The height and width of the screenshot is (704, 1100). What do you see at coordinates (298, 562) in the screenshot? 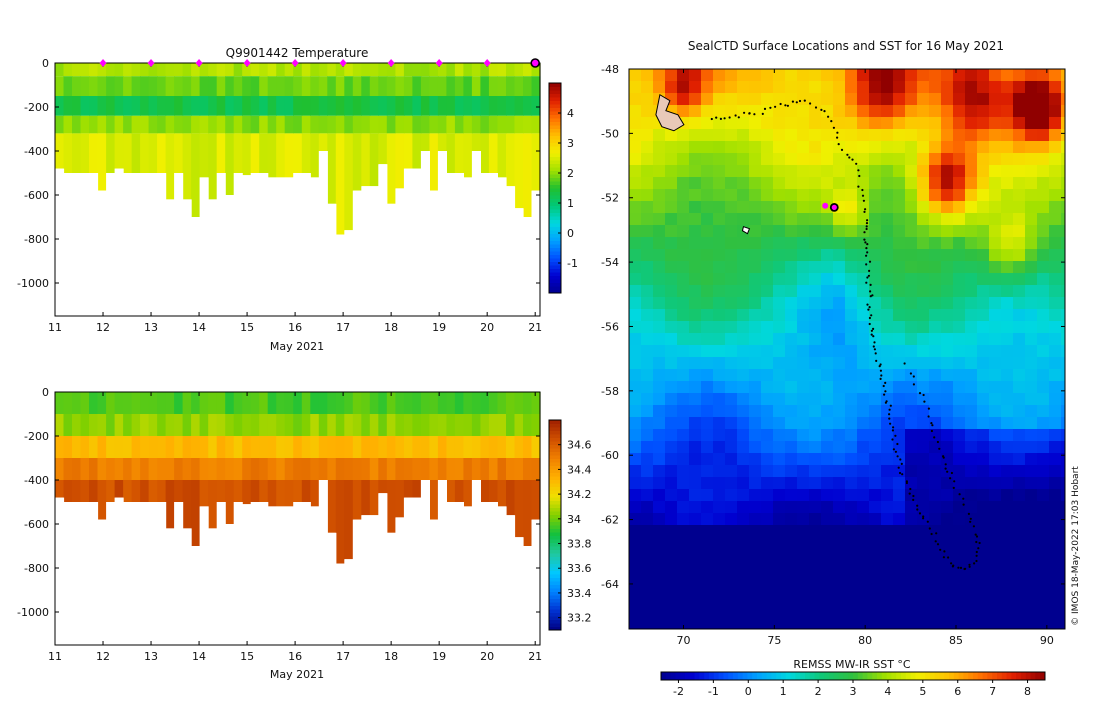
I see `salinity-no-data-mask` at bounding box center [298, 562].